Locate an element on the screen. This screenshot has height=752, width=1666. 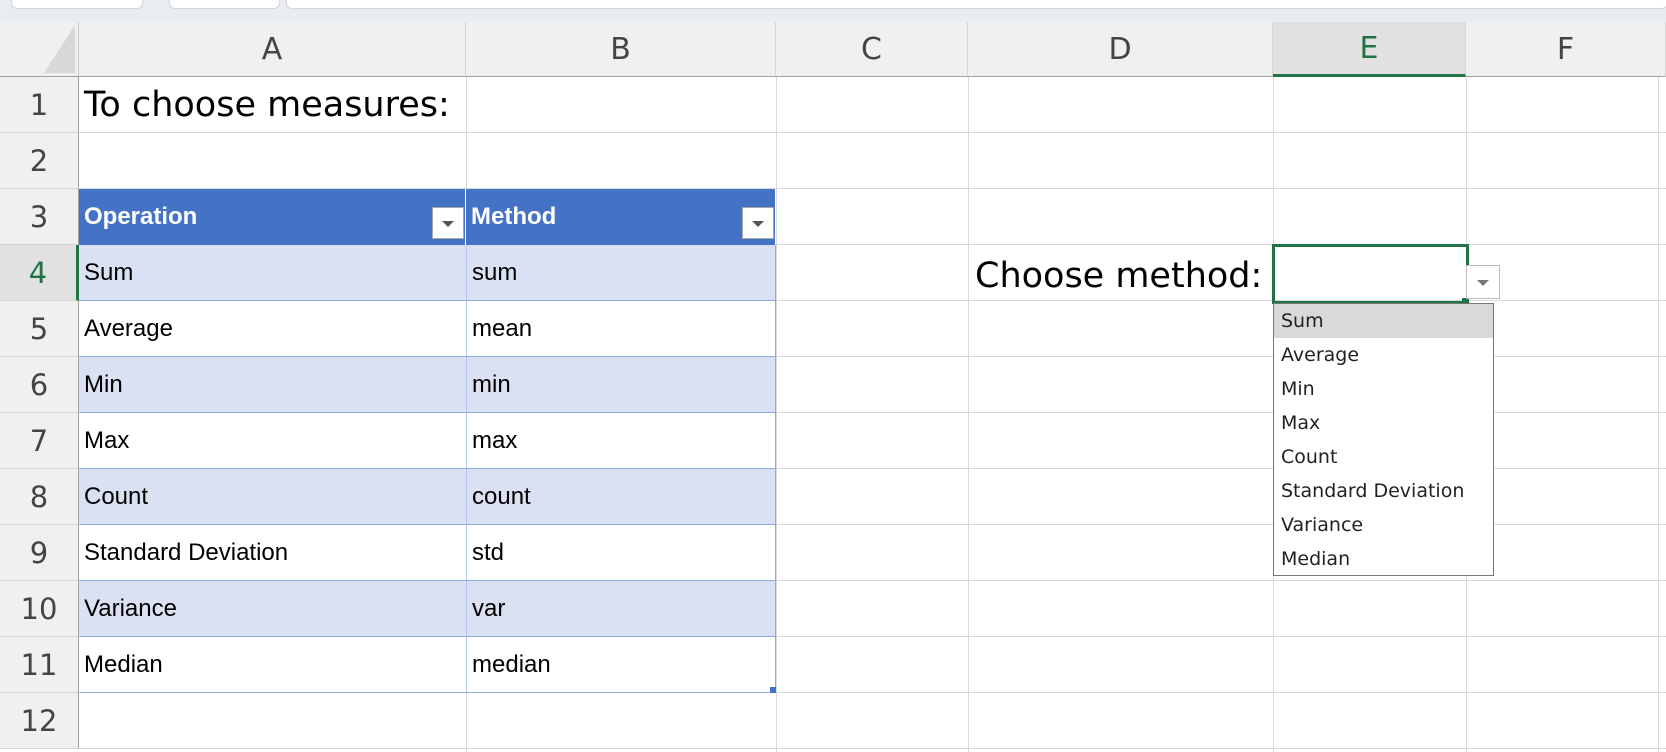
table-cell: count is located at coordinates (621, 497).